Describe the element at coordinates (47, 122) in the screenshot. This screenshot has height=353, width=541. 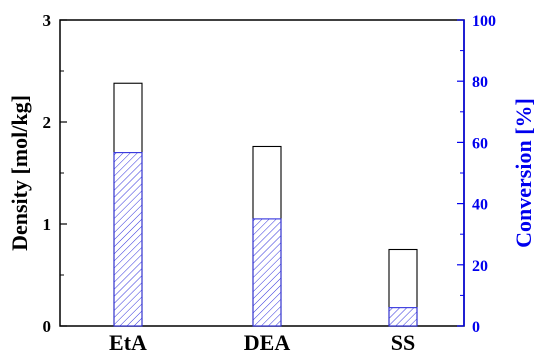
I see `y-tick-label: 2` at that location.